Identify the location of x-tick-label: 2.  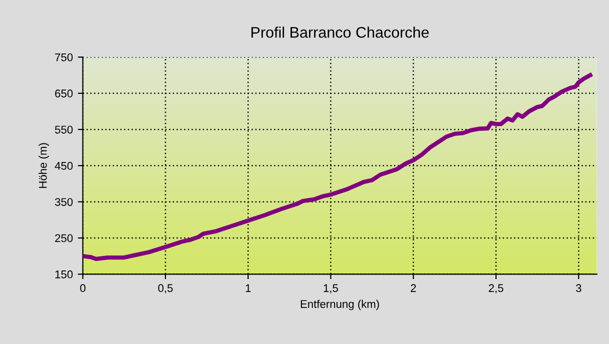
(413, 288).